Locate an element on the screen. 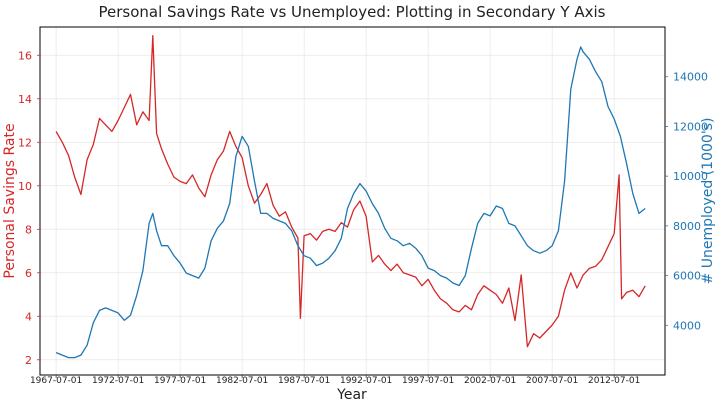 This screenshot has width=720, height=403. x-tick-label: 1992-07-01 is located at coordinates (366, 381).